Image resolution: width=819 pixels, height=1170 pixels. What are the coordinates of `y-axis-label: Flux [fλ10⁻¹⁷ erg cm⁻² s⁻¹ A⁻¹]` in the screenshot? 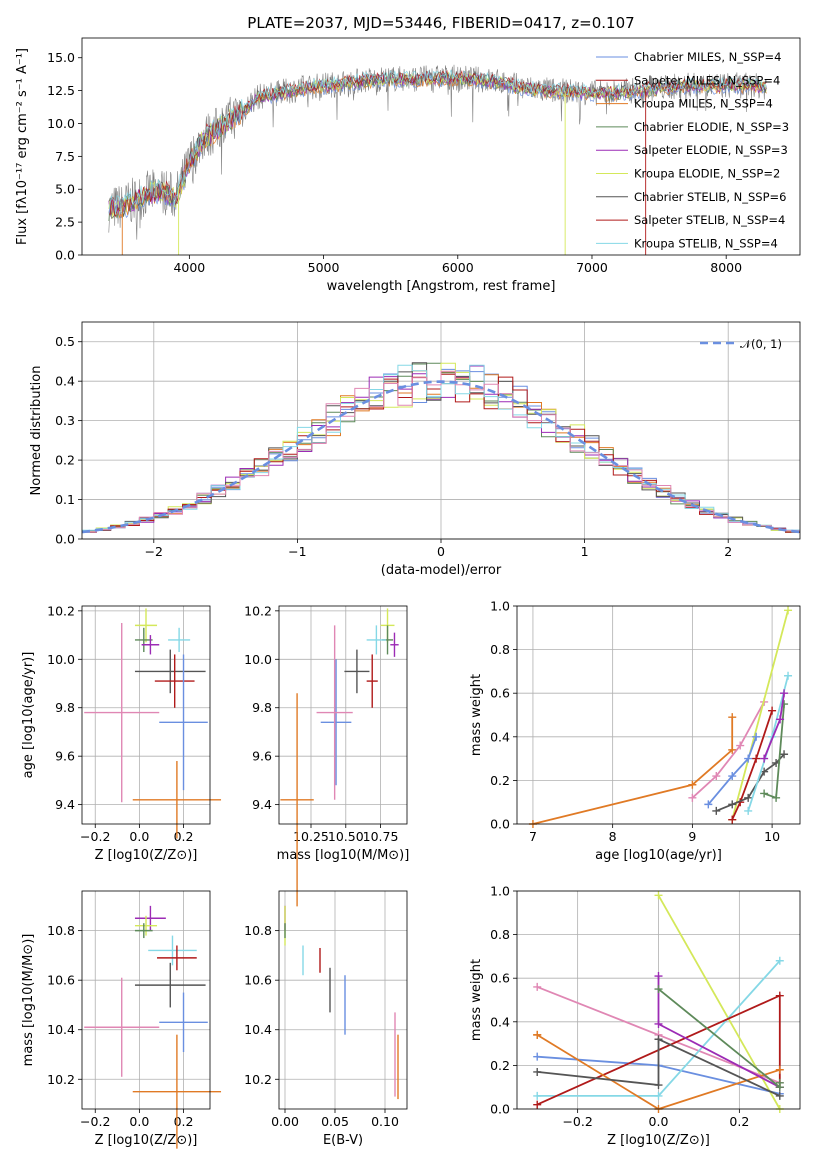 It's located at (22, 146).